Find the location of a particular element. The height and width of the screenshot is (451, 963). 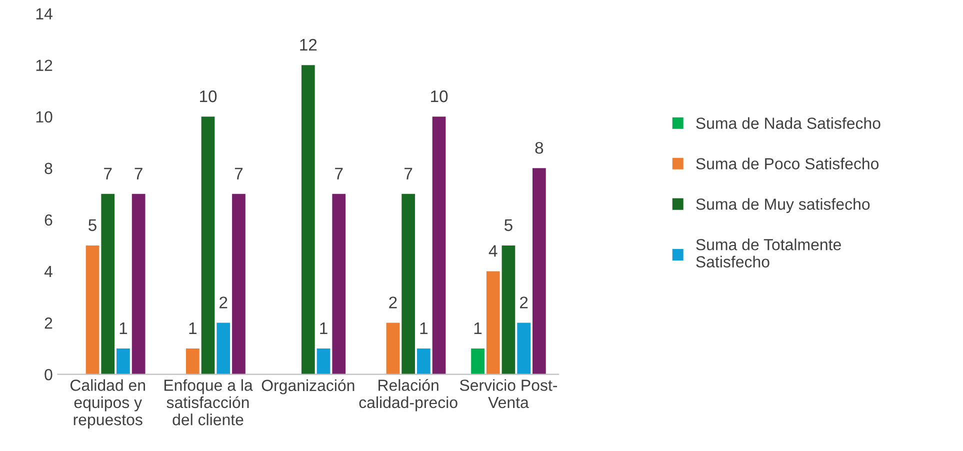

y-tick-label: 8 is located at coordinates (48, 168).